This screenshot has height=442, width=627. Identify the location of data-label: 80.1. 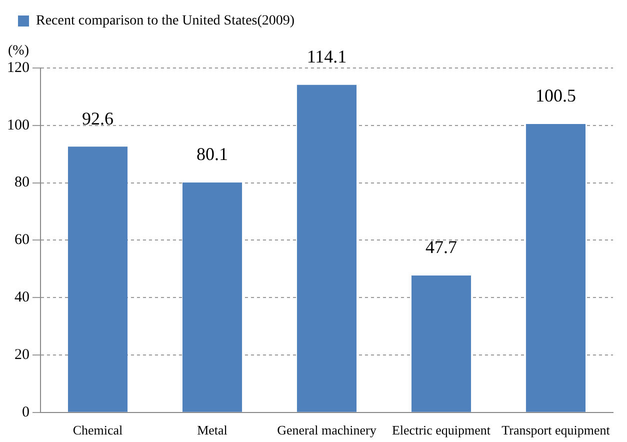
(212, 154).